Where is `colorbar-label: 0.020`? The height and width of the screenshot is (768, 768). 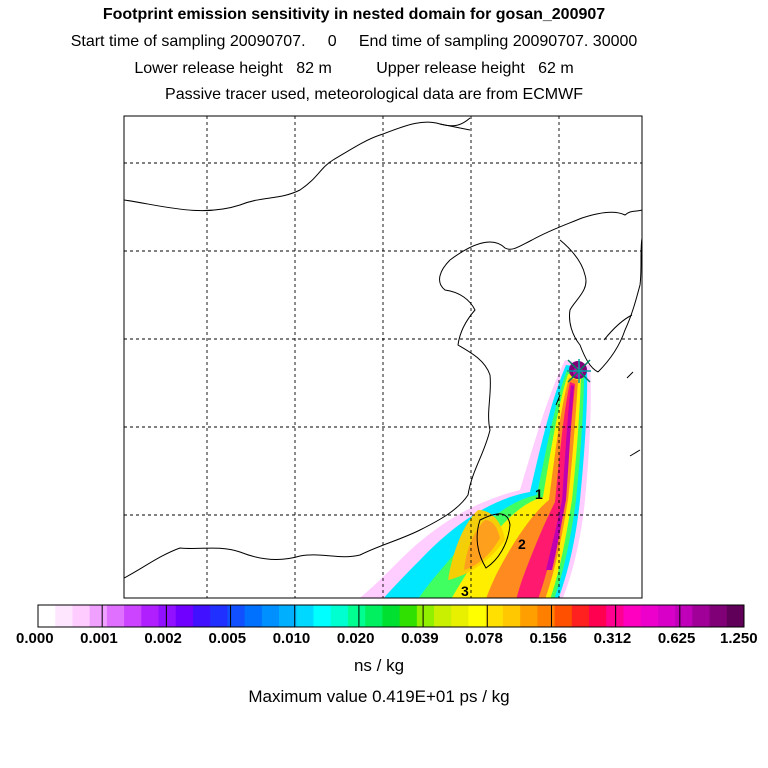
colorbar-label: 0.020 is located at coordinates (355, 638).